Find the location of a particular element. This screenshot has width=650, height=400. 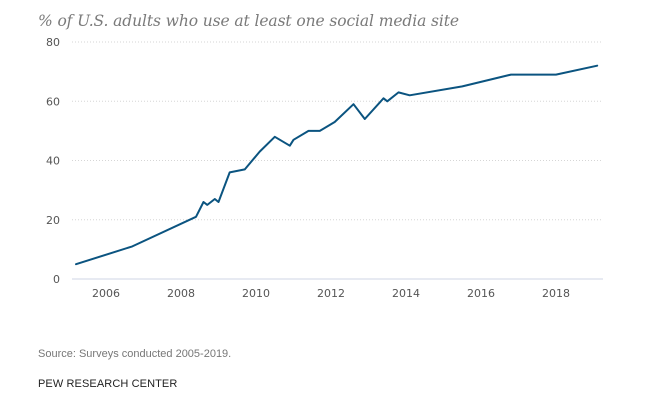

y-axis-ticks: 0 20 40 60 80 is located at coordinates (53, 161).